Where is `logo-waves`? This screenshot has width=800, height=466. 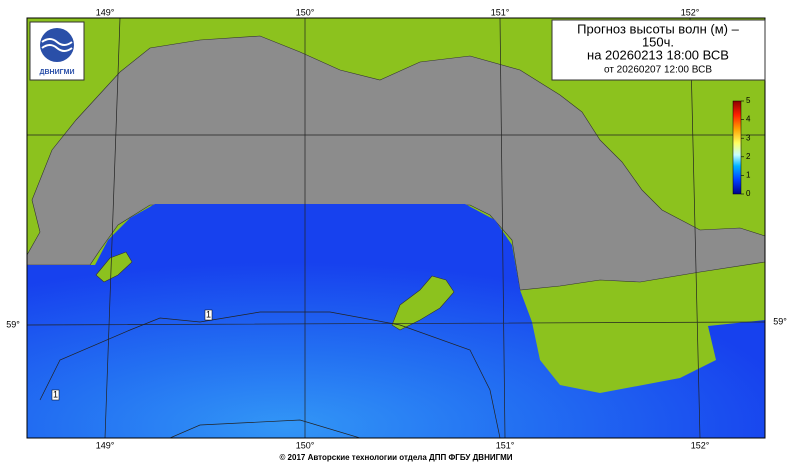
logo-waves is located at coordinates (57, 45).